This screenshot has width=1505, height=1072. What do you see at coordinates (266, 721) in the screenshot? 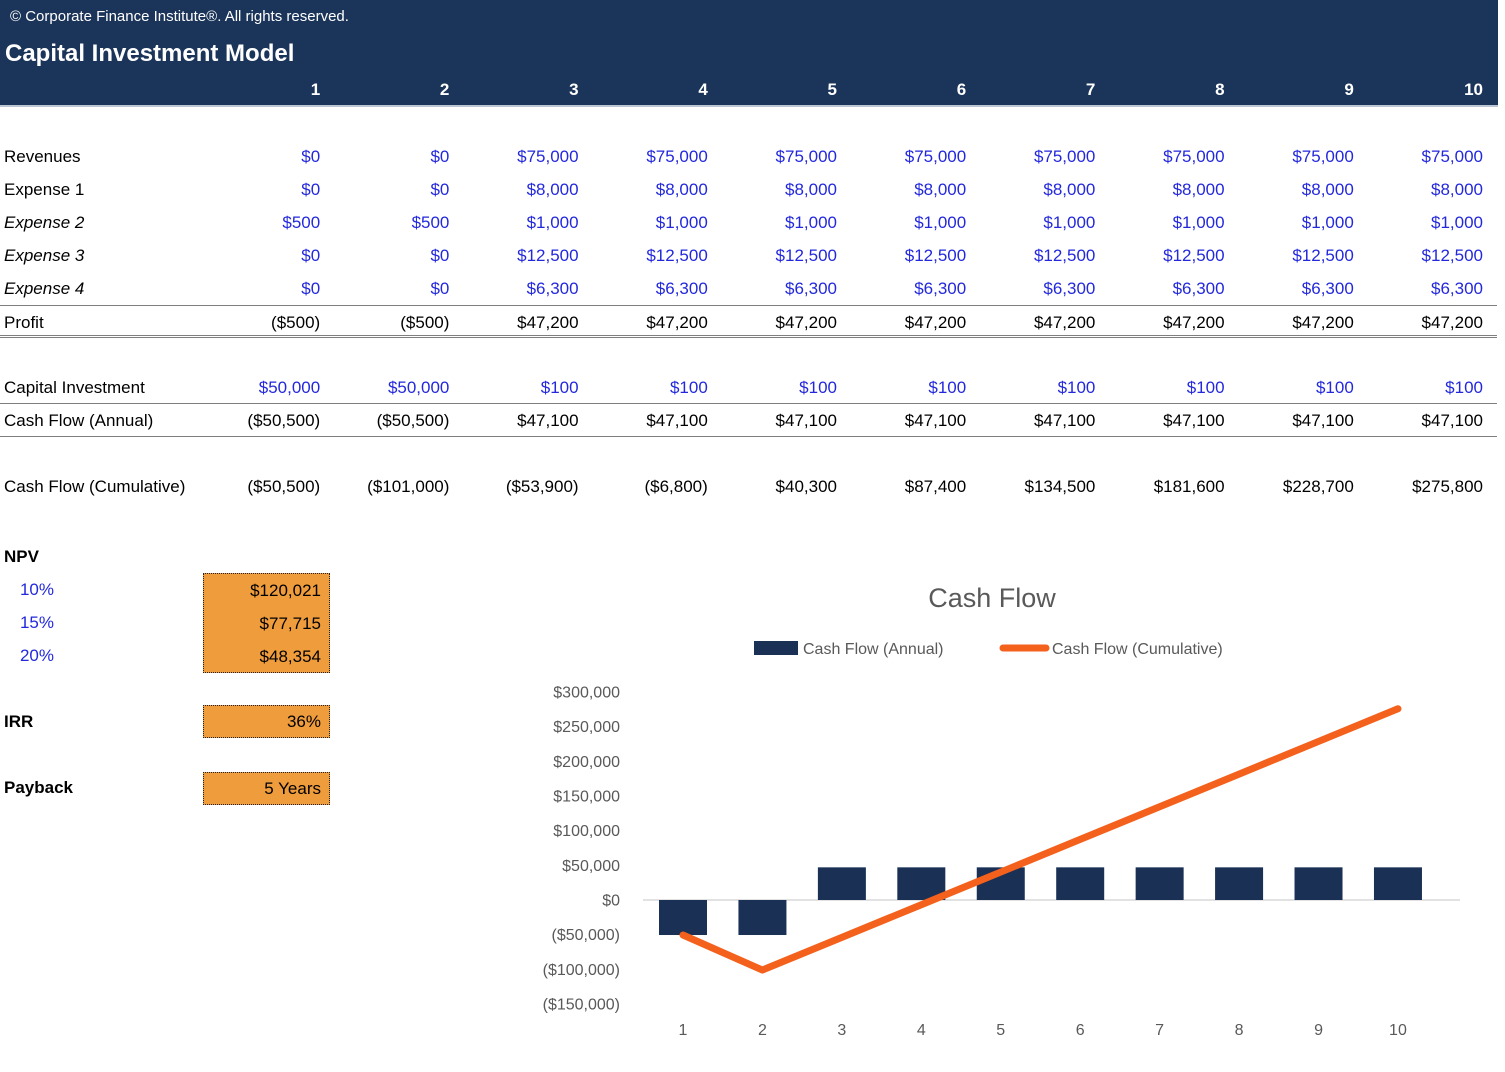
I see `irr-value-box: 36%` at bounding box center [266, 721].